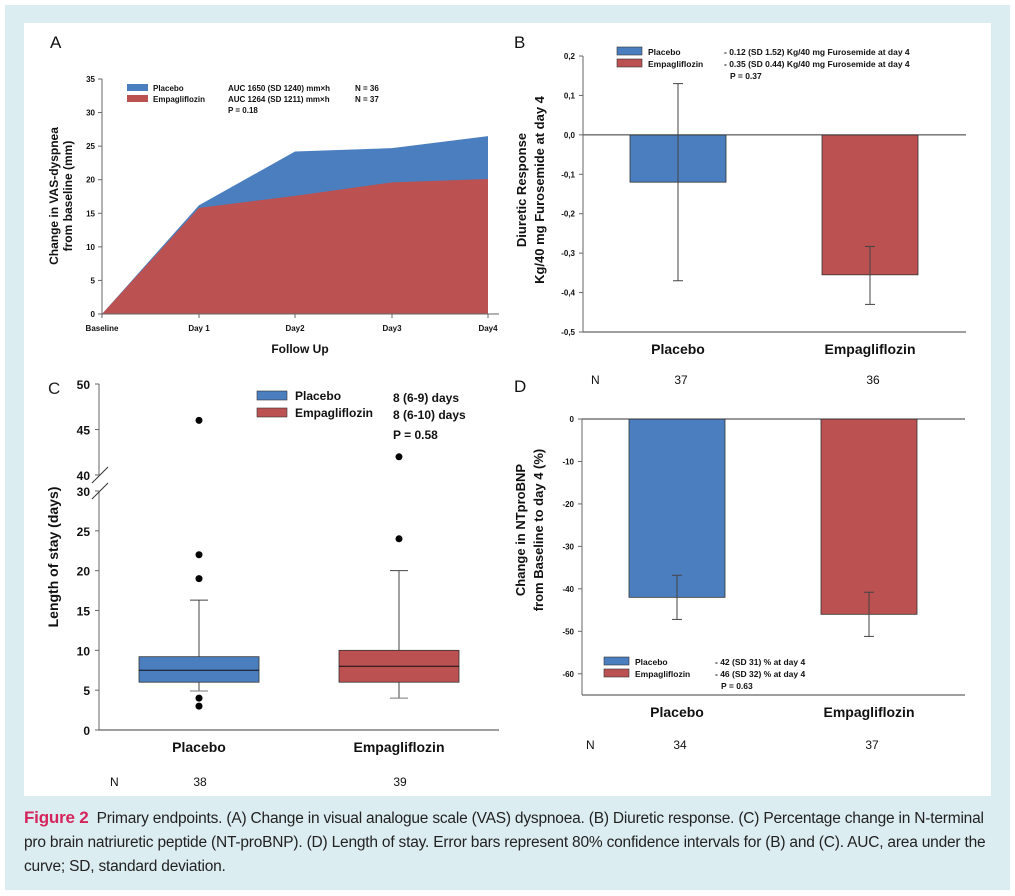  What do you see at coordinates (568, 674) in the screenshot?
I see `y-tick-label: -60` at bounding box center [568, 674].